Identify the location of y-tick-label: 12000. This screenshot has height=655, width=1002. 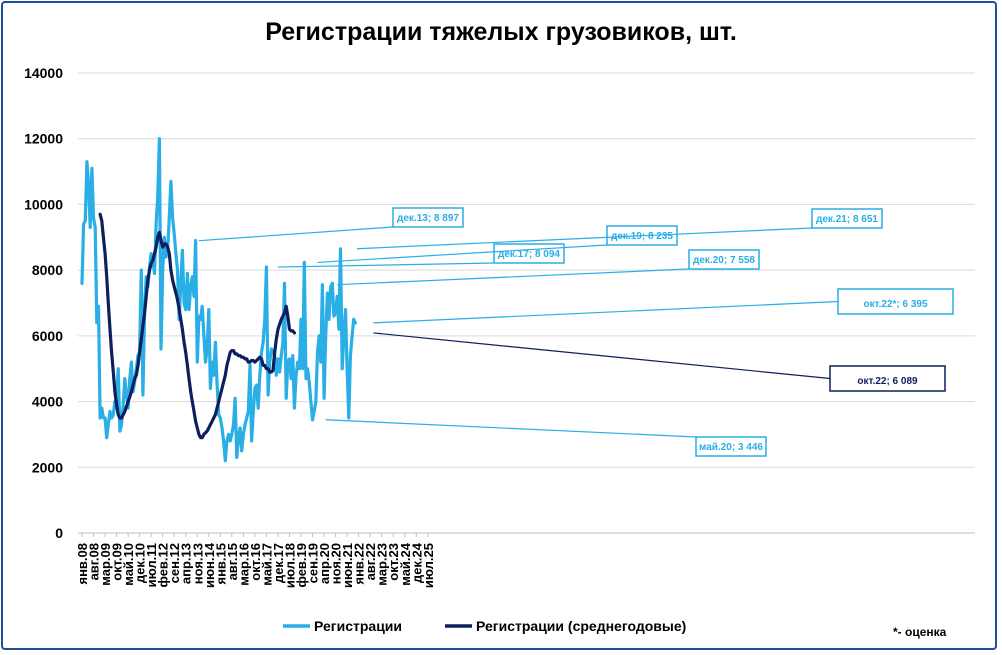
(43, 139).